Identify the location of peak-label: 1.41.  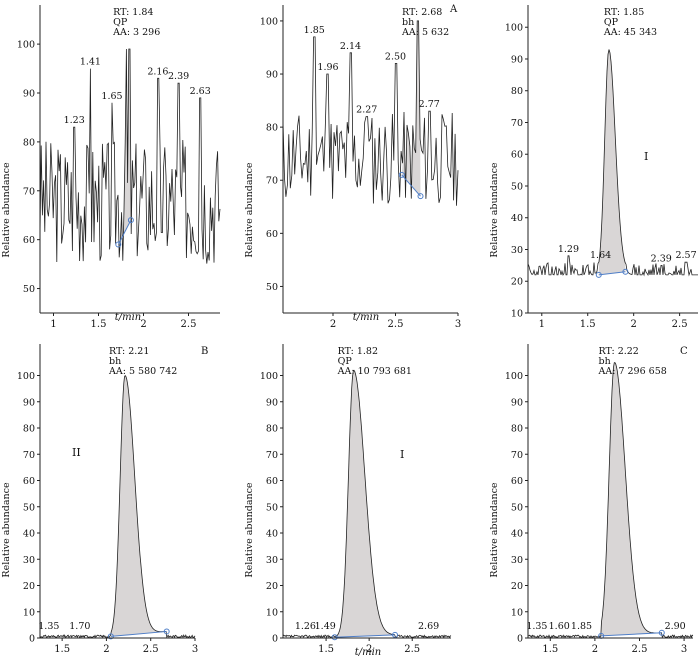
(90, 62).